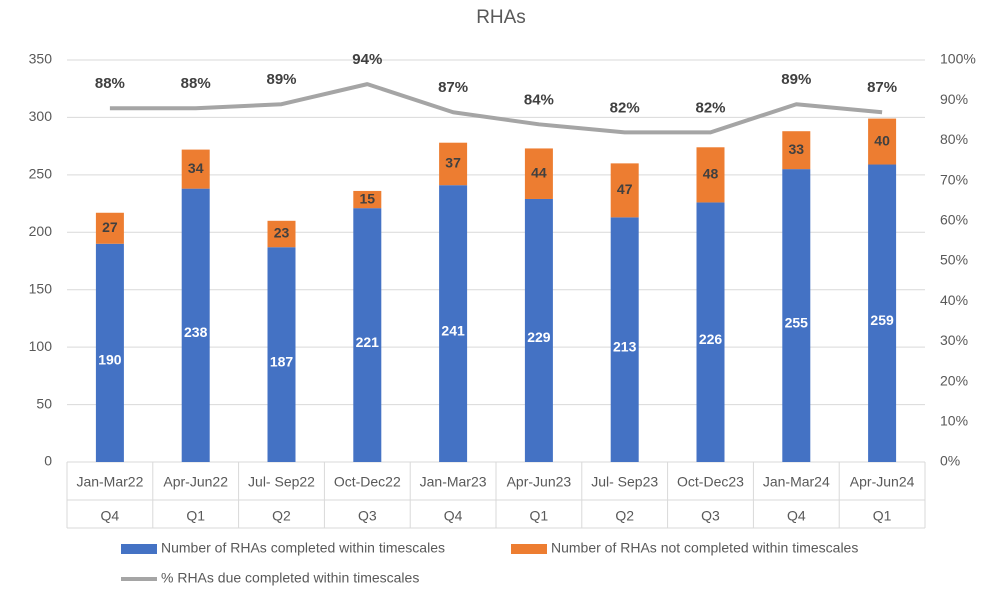 This screenshot has width=1002, height=589. I want to click on y2-tick-label: 90%, so click(954, 99).